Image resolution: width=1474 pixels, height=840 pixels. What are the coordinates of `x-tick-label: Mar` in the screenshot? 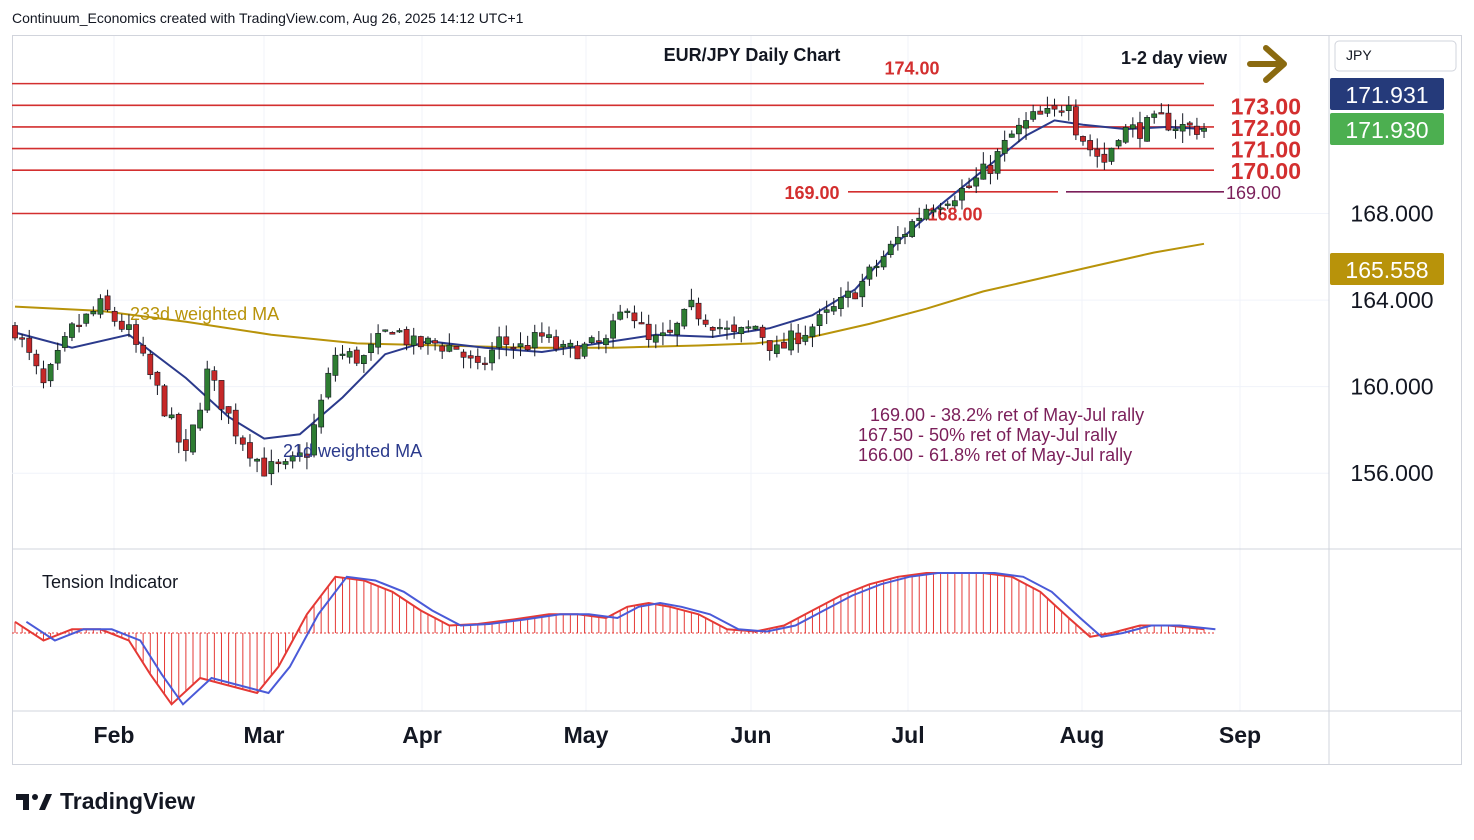 It's located at (264, 735).